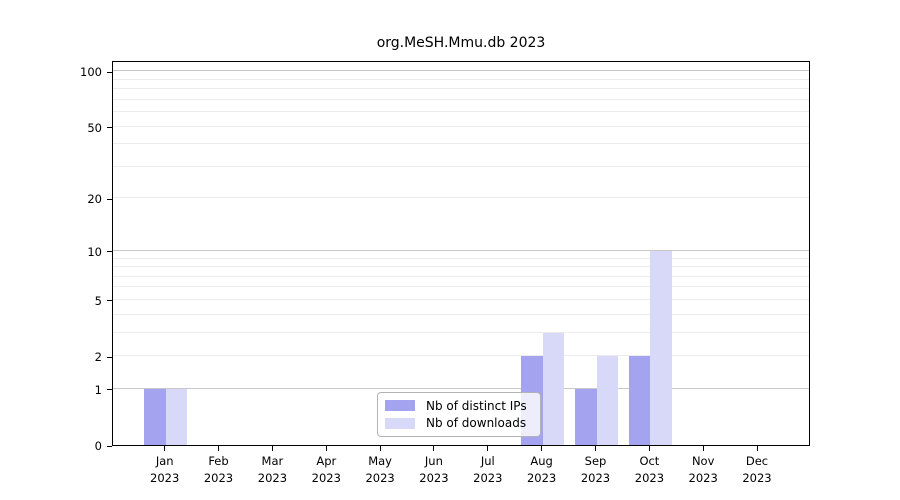  What do you see at coordinates (476, 423) in the screenshot?
I see `legend-label: Nb of downloads` at bounding box center [476, 423].